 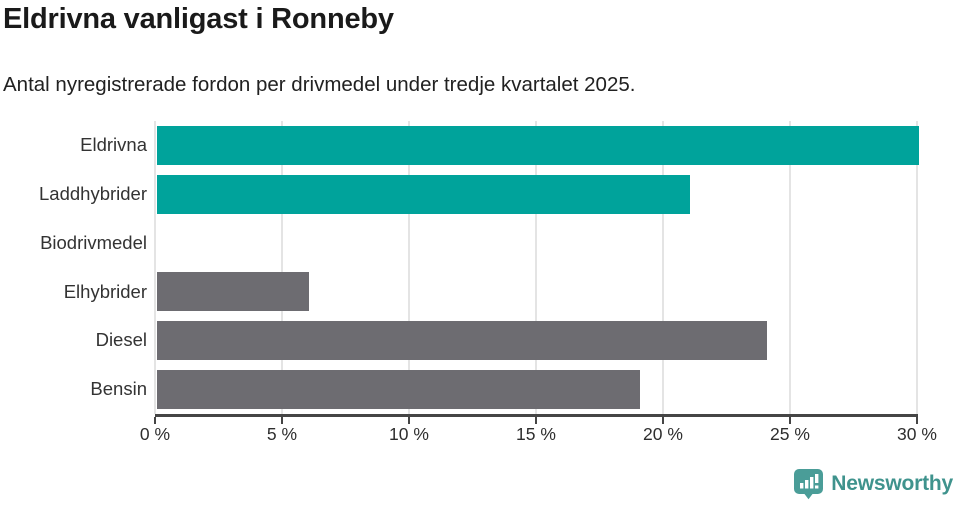 What do you see at coordinates (282, 434) in the screenshot?
I see `x-tick-label-5: 5 %` at bounding box center [282, 434].